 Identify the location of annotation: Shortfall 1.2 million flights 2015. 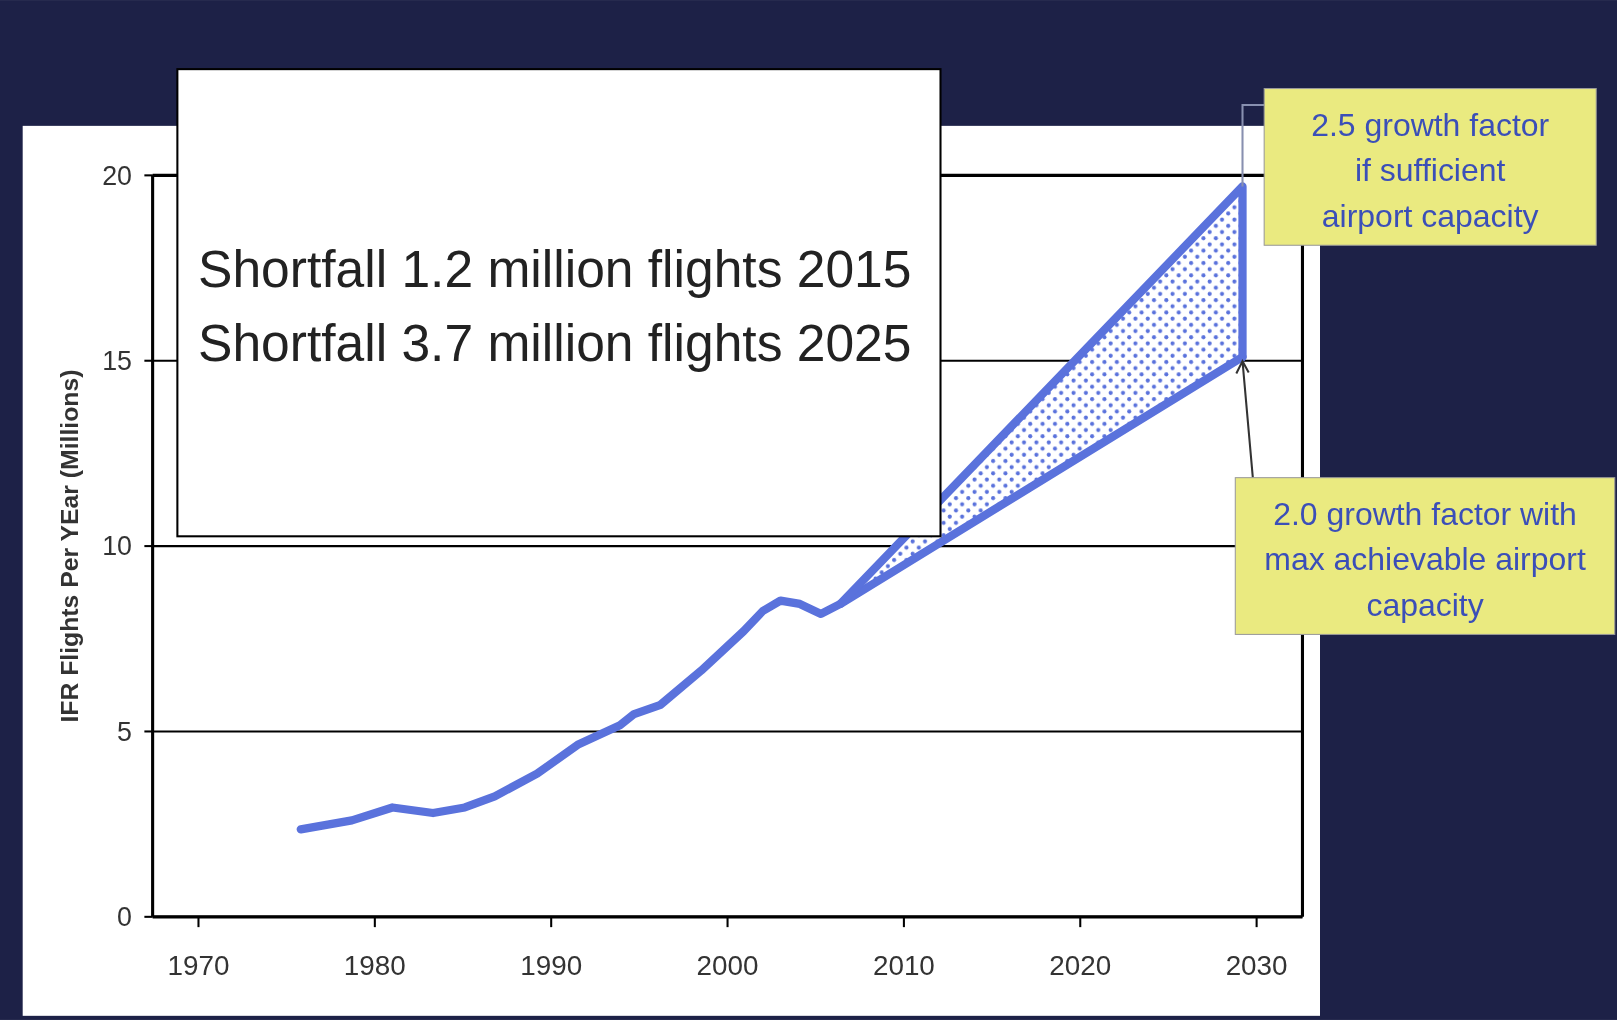
(555, 268).